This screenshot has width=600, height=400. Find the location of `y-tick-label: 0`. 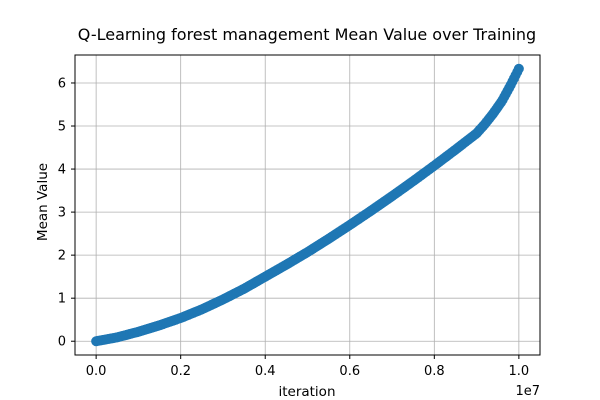

y-tick-label: 0 is located at coordinates (62, 342).